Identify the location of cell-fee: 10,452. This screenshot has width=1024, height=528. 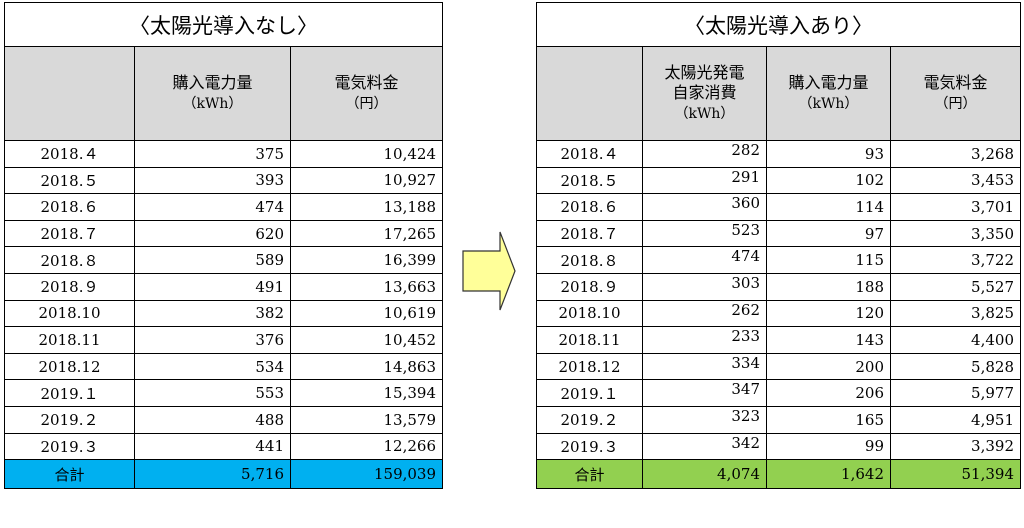
(366, 340).